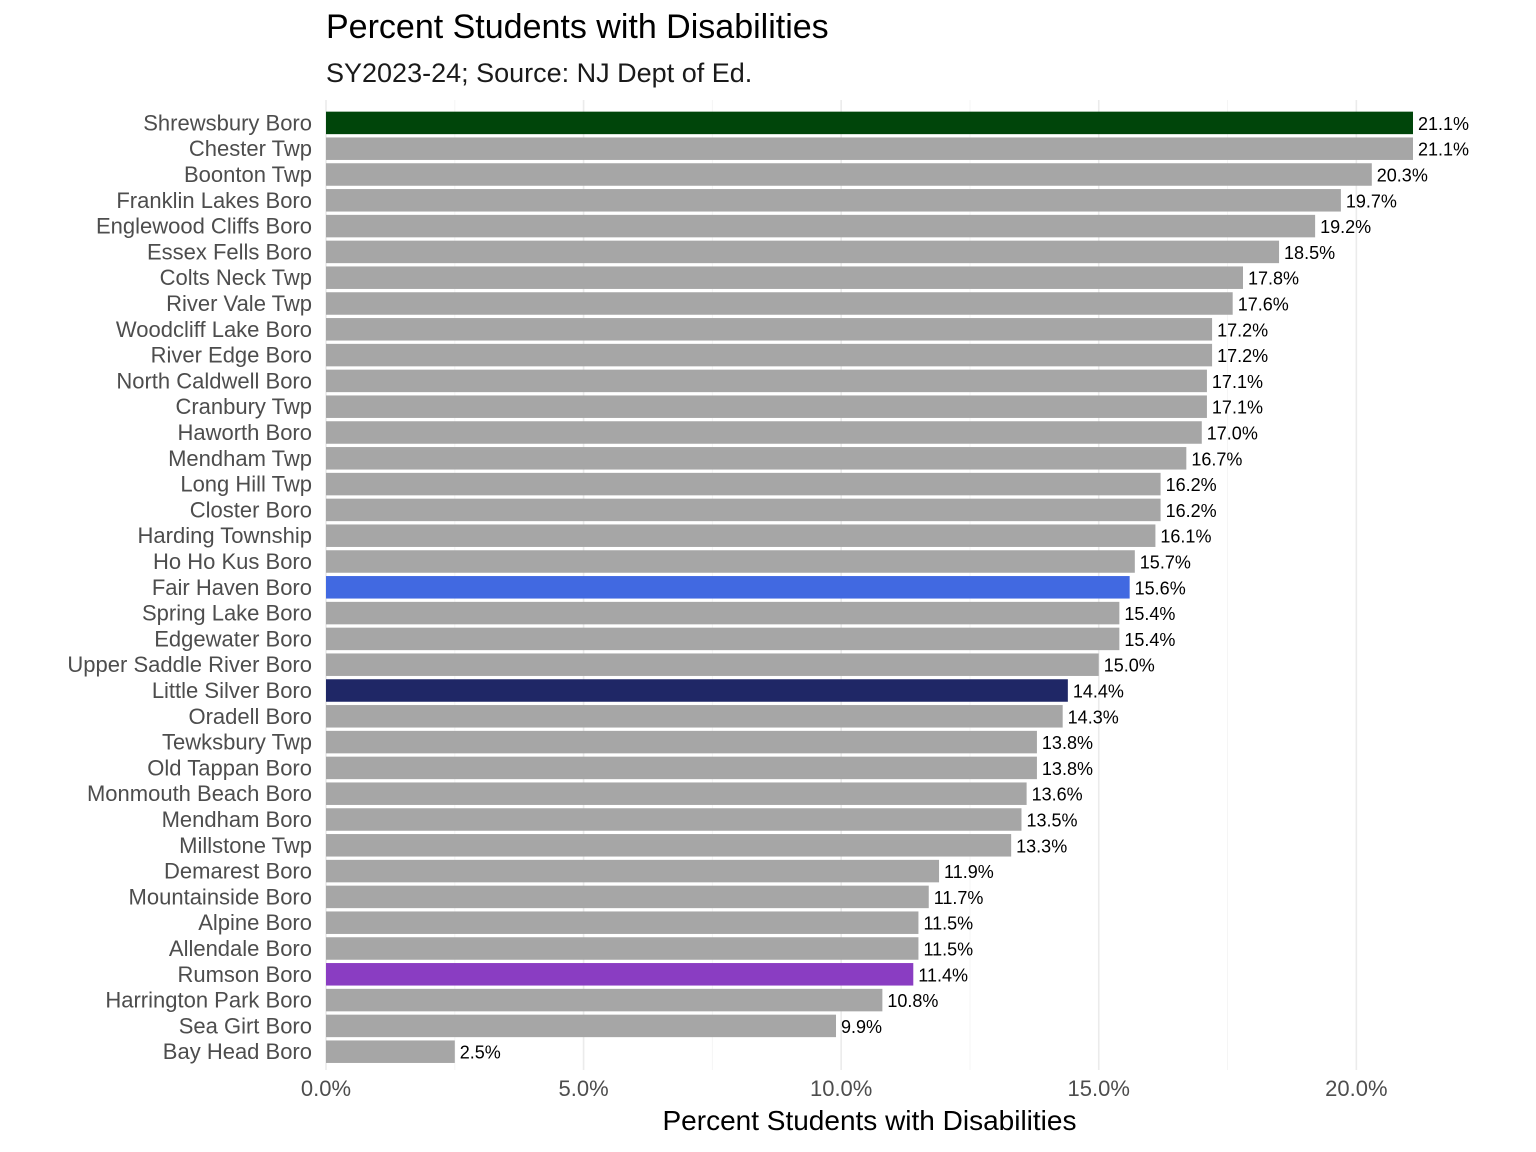 Image resolution: width=1536 pixels, height=1152 pixels. What do you see at coordinates (244, 432) in the screenshot?
I see `category-label: Haworth Boro` at bounding box center [244, 432].